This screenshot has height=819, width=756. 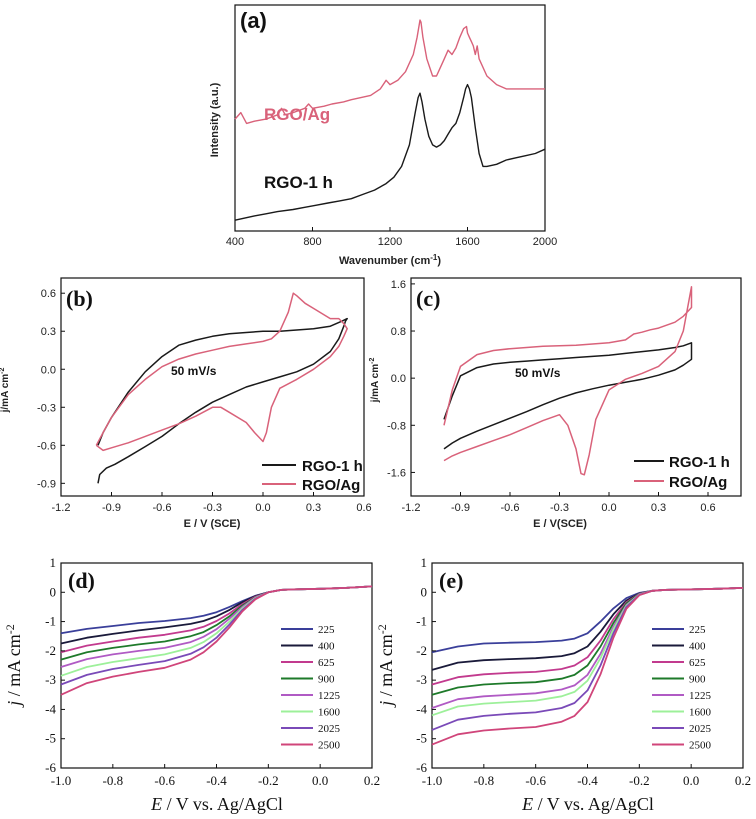 What do you see at coordinates (484, 780) in the screenshot?
I see `panel-e-x-tick-label: -0.8` at bounding box center [484, 780].